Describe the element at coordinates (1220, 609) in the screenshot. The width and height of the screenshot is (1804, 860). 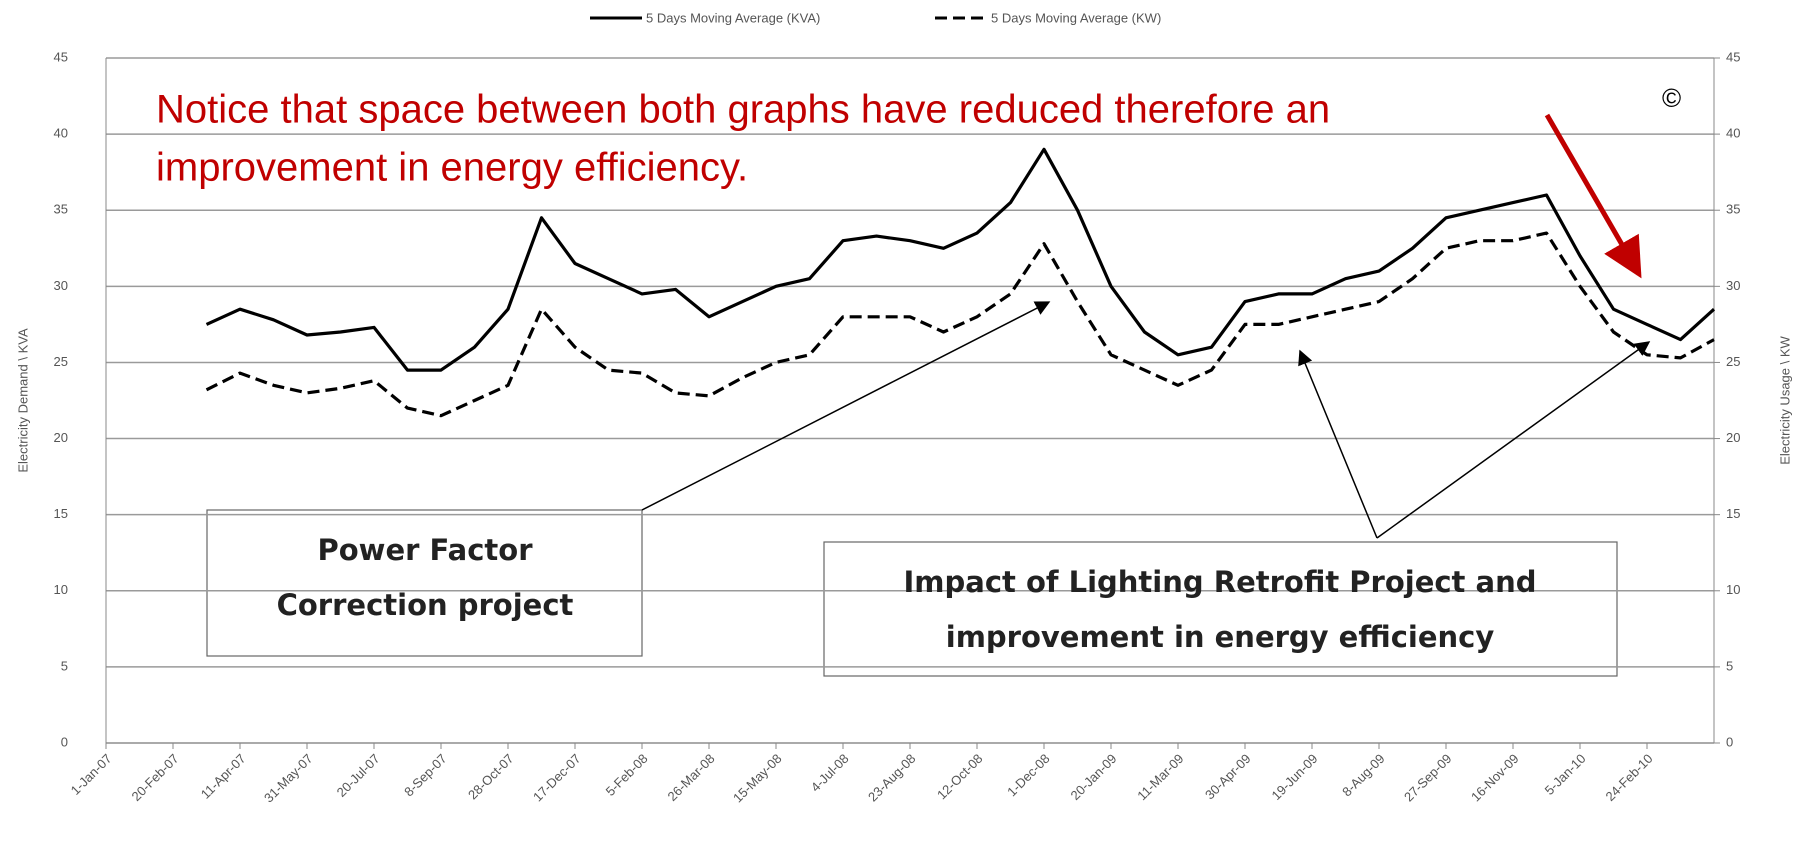
I see `lighting-box` at that location.